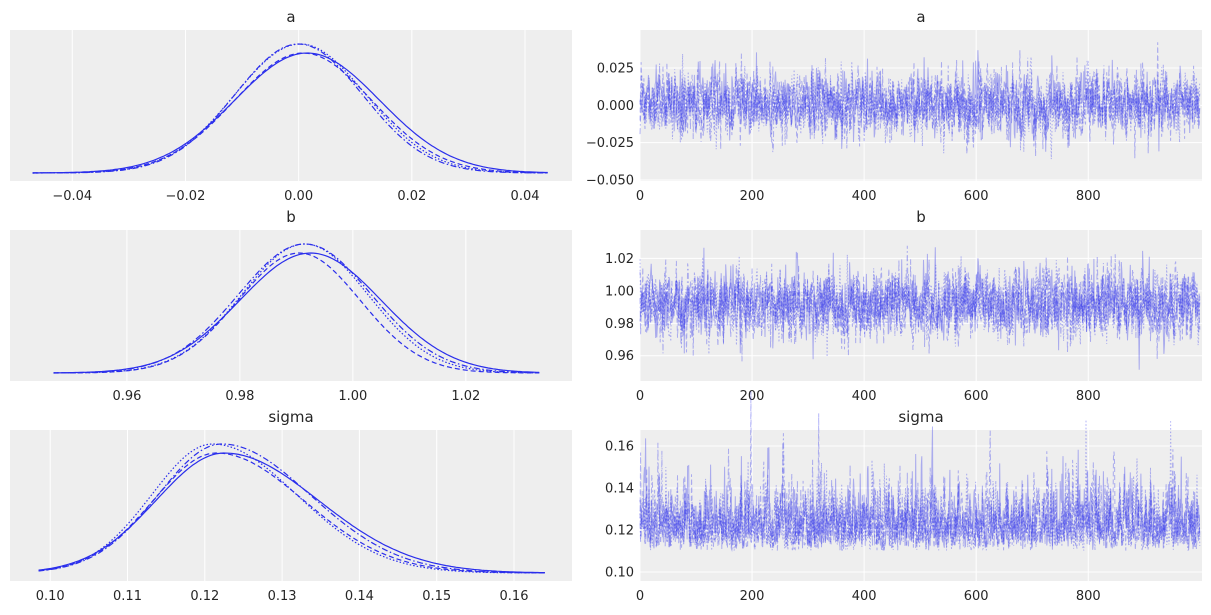  Describe the element at coordinates (352, 396) in the screenshot. I see `x-tick-label: 1.00` at that location.